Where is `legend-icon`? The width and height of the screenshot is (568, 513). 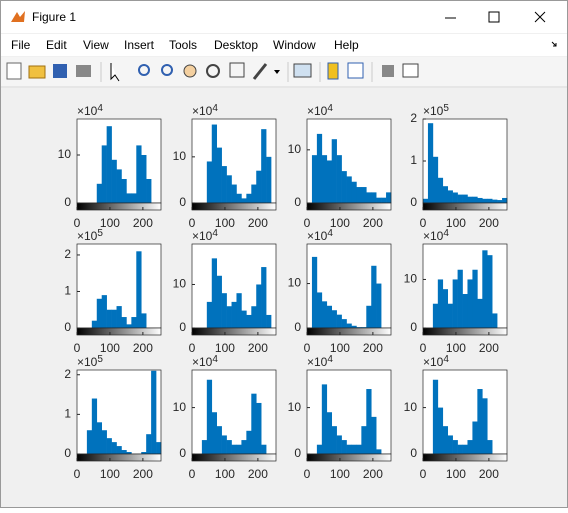 legend-icon is located at coordinates (355, 70).